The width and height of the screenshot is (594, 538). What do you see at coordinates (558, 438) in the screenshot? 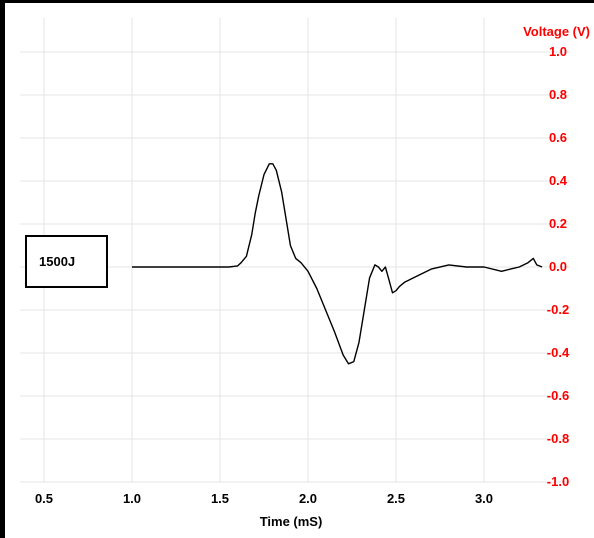
I see `y-tick-label: -0.8` at bounding box center [558, 438].